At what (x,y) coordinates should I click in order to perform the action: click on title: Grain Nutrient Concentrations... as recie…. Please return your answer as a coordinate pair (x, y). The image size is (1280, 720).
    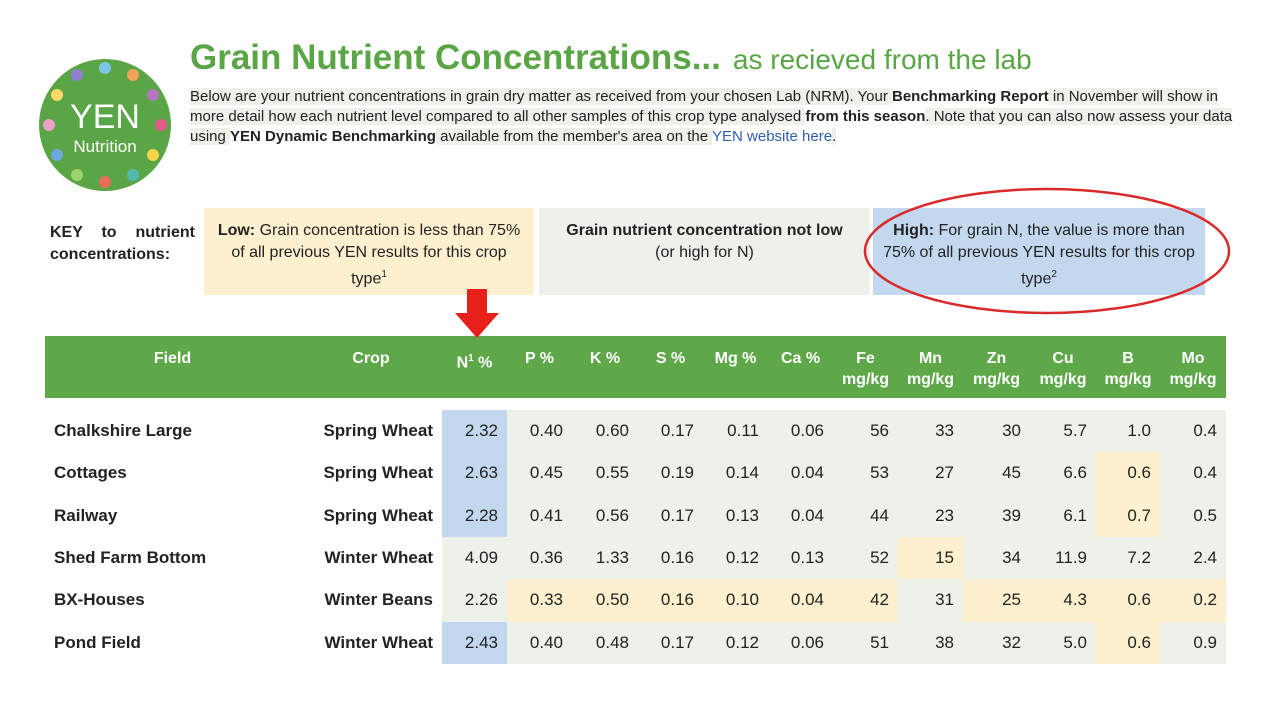
    Looking at the image, I should click on (611, 58).